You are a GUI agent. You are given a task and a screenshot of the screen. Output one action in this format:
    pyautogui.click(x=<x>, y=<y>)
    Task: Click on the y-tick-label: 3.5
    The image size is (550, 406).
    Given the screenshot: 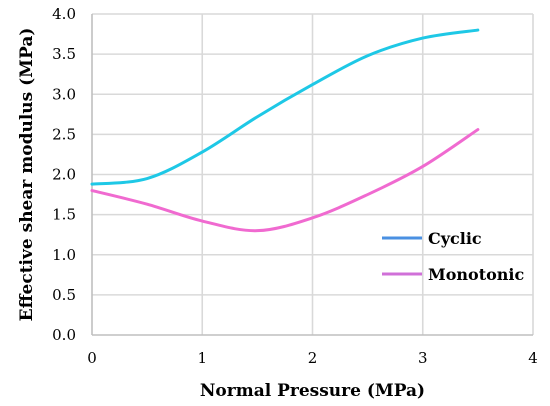 What is the action you would take?
    pyautogui.click(x=64, y=54)
    